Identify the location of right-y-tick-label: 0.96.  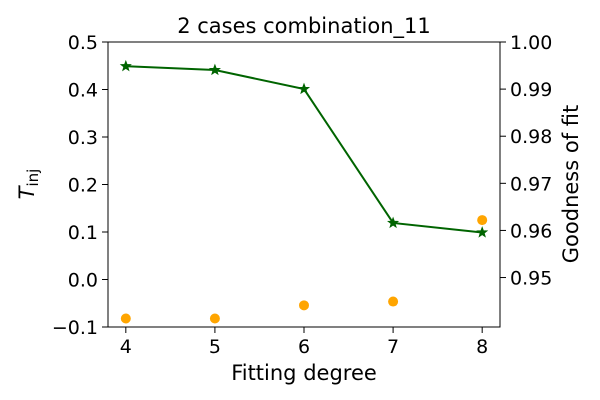
(531, 231).